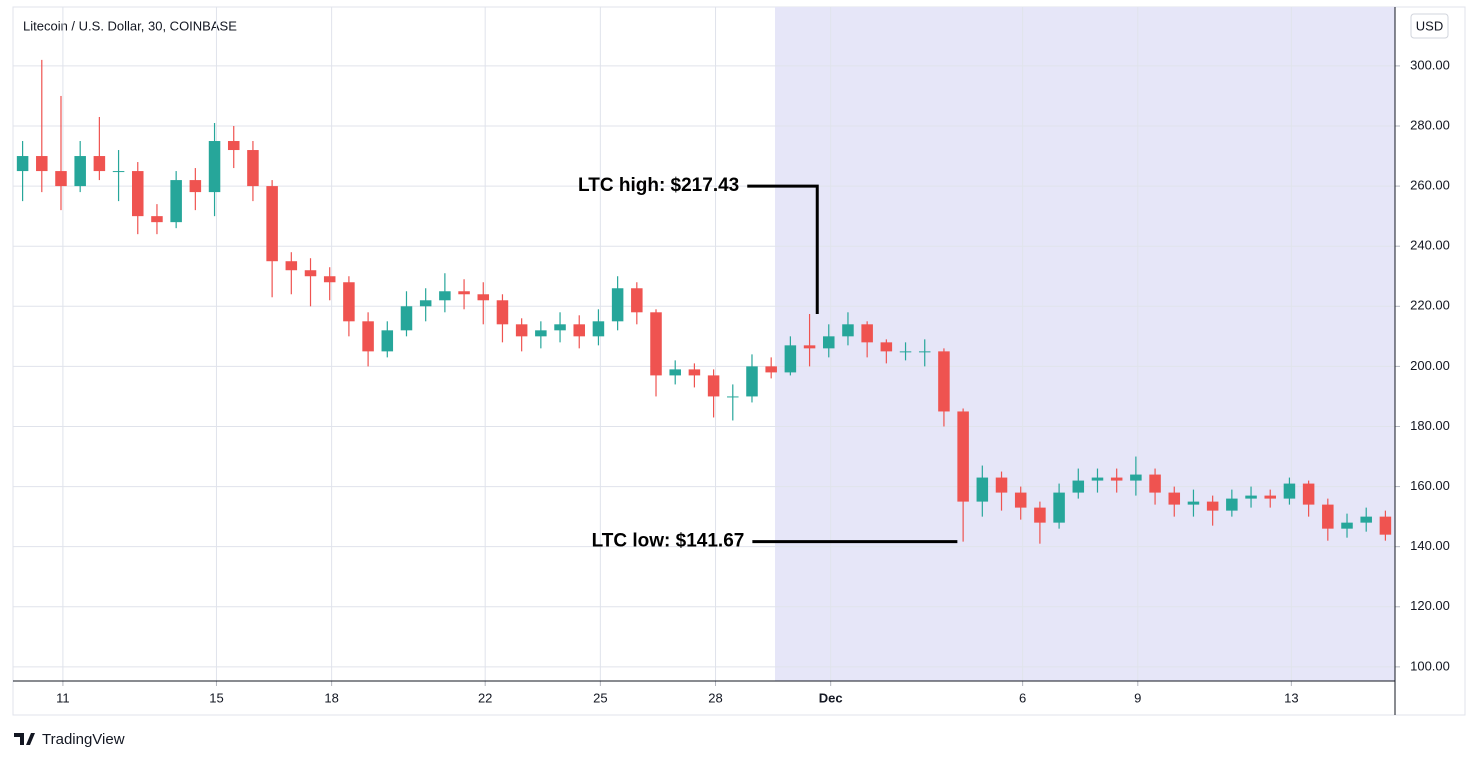  I want to click on currency-badge, so click(1429, 26).